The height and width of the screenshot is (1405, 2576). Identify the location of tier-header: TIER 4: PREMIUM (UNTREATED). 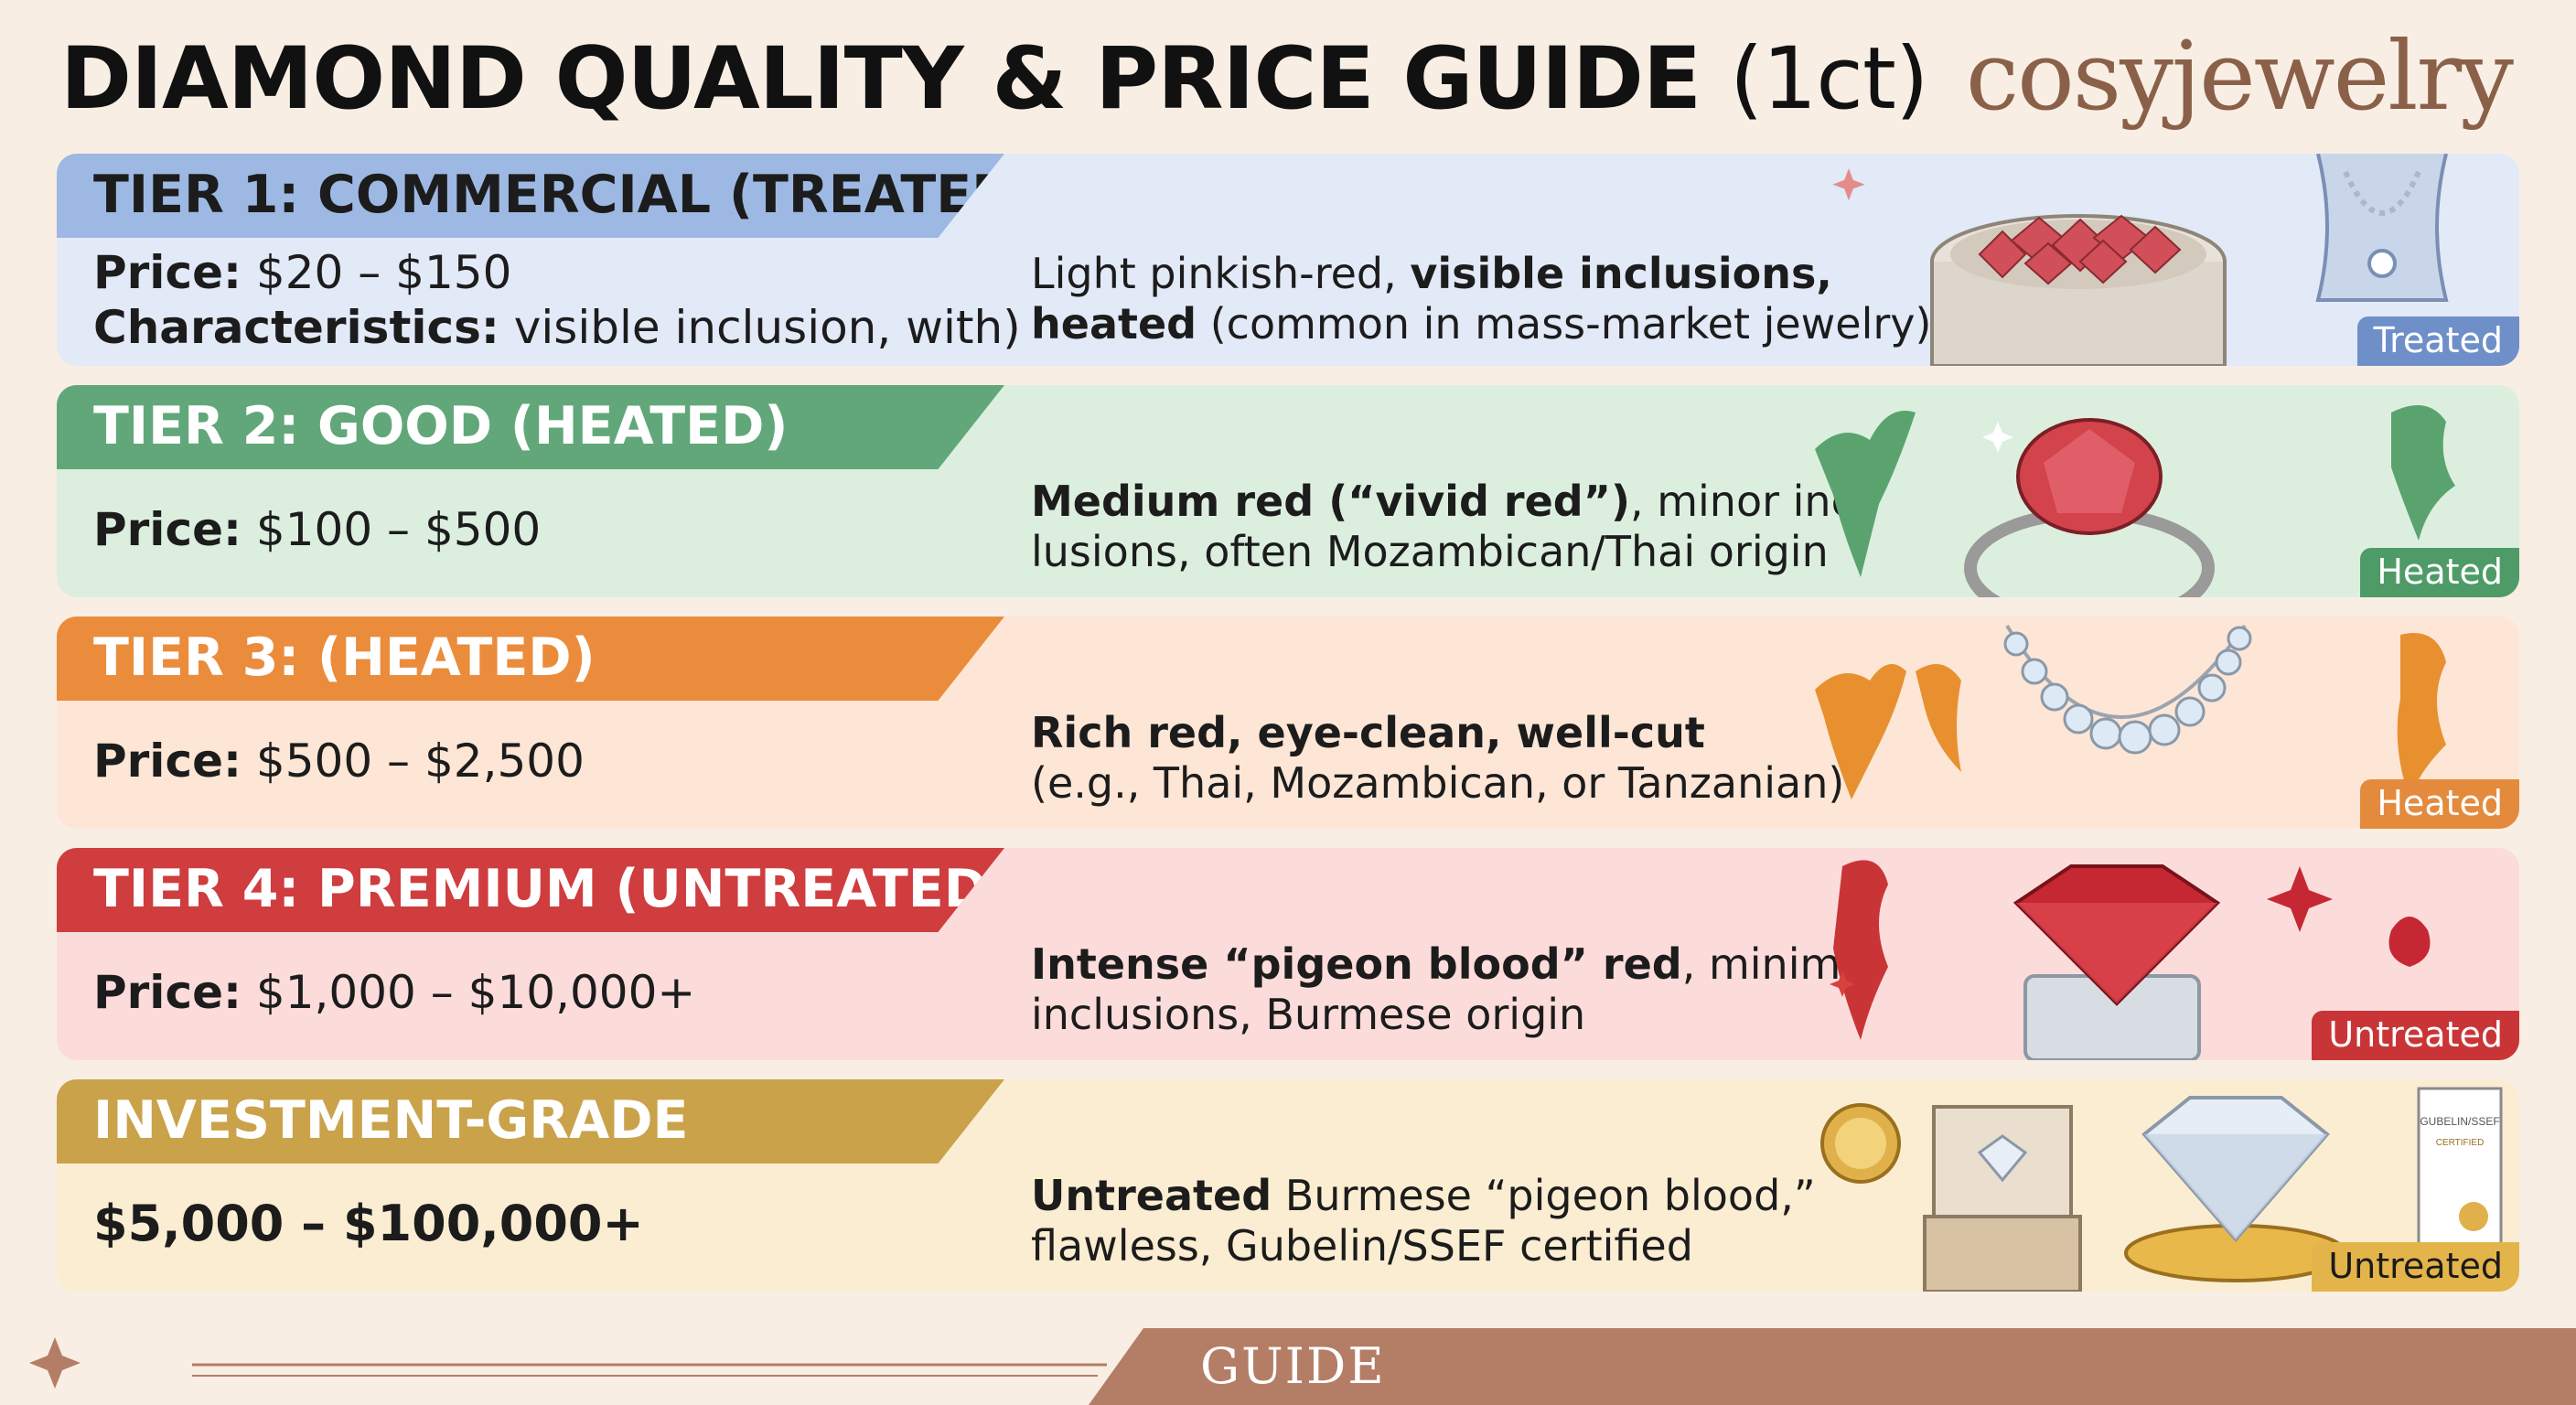
(530, 890).